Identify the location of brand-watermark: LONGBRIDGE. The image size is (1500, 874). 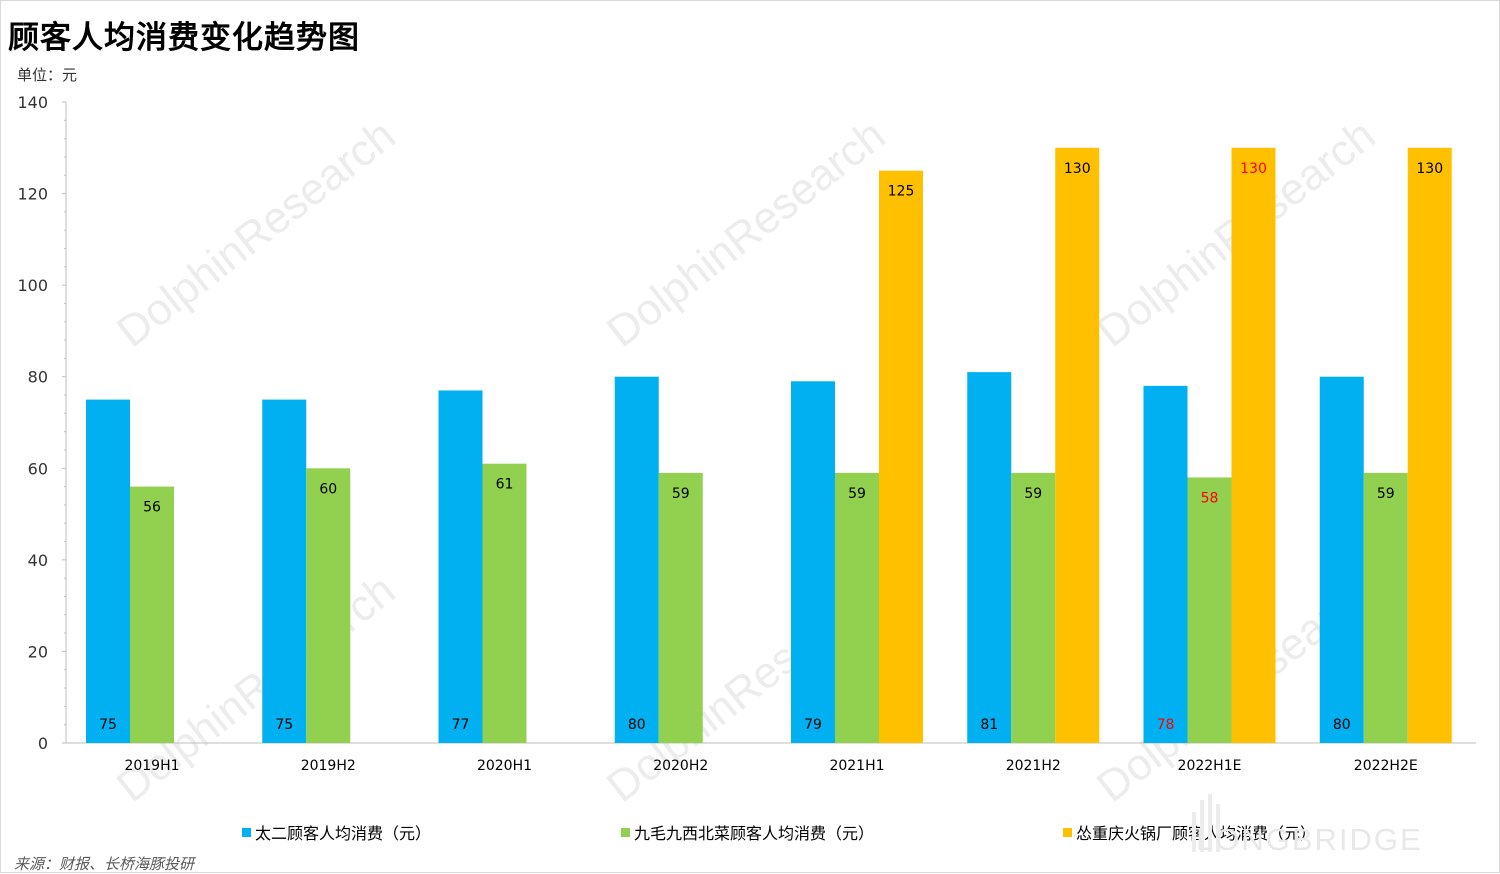
(1309, 839).